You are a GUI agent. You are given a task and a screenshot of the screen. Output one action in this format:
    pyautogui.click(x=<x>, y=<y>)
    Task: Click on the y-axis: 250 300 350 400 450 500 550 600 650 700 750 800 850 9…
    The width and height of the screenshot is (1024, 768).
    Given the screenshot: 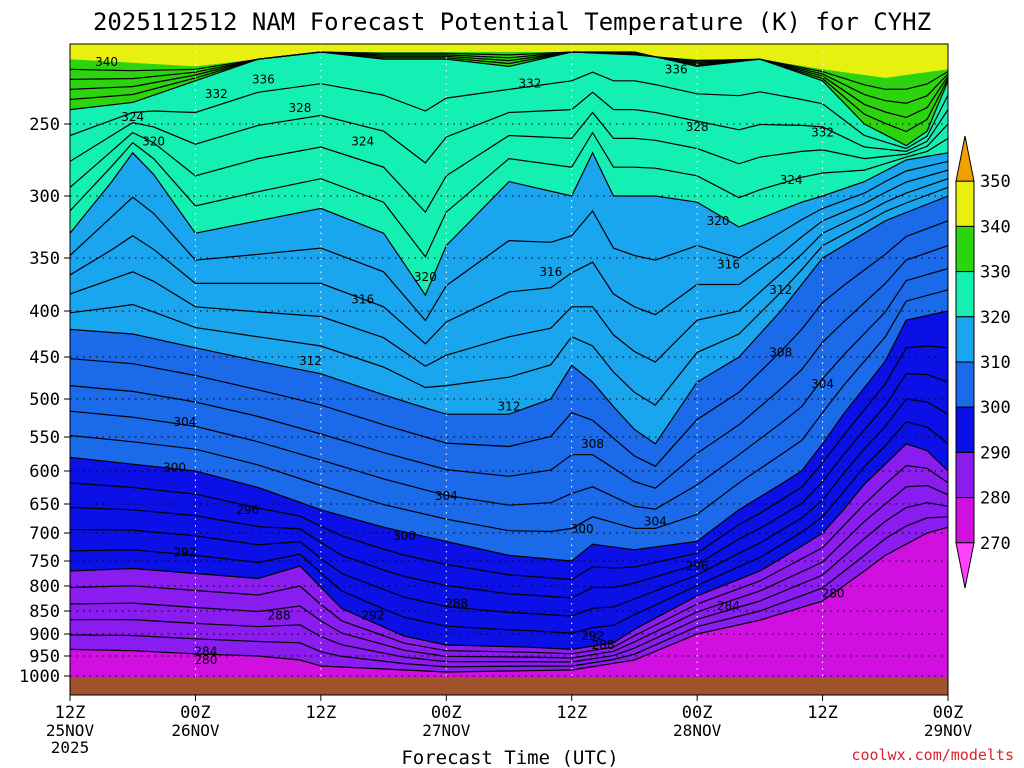 What is the action you would take?
    pyautogui.click(x=44, y=401)
    